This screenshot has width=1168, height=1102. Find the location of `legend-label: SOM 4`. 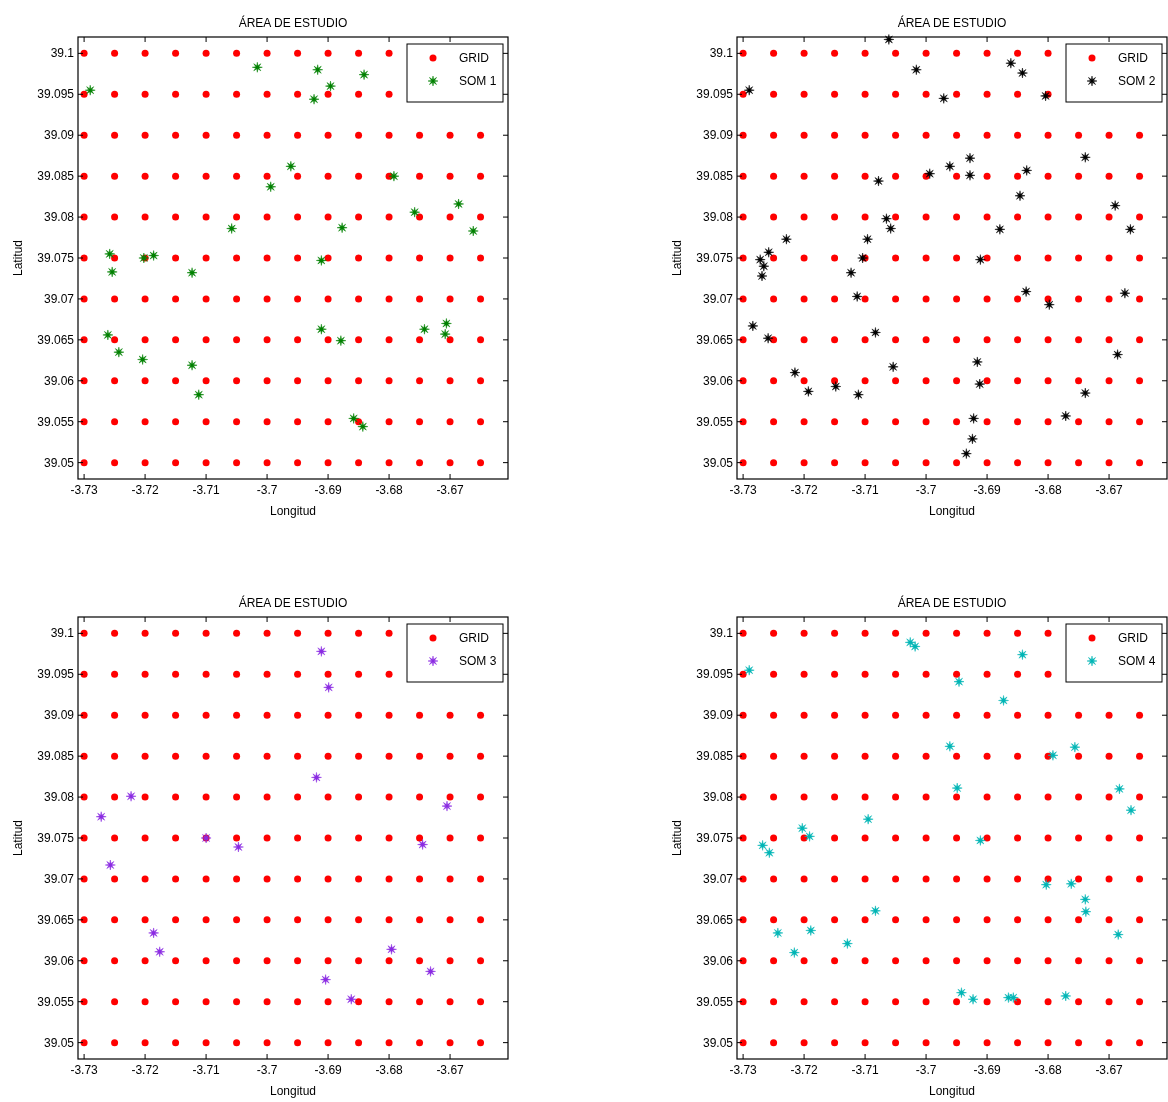

legend-label: SOM 4 is located at coordinates (1137, 661).